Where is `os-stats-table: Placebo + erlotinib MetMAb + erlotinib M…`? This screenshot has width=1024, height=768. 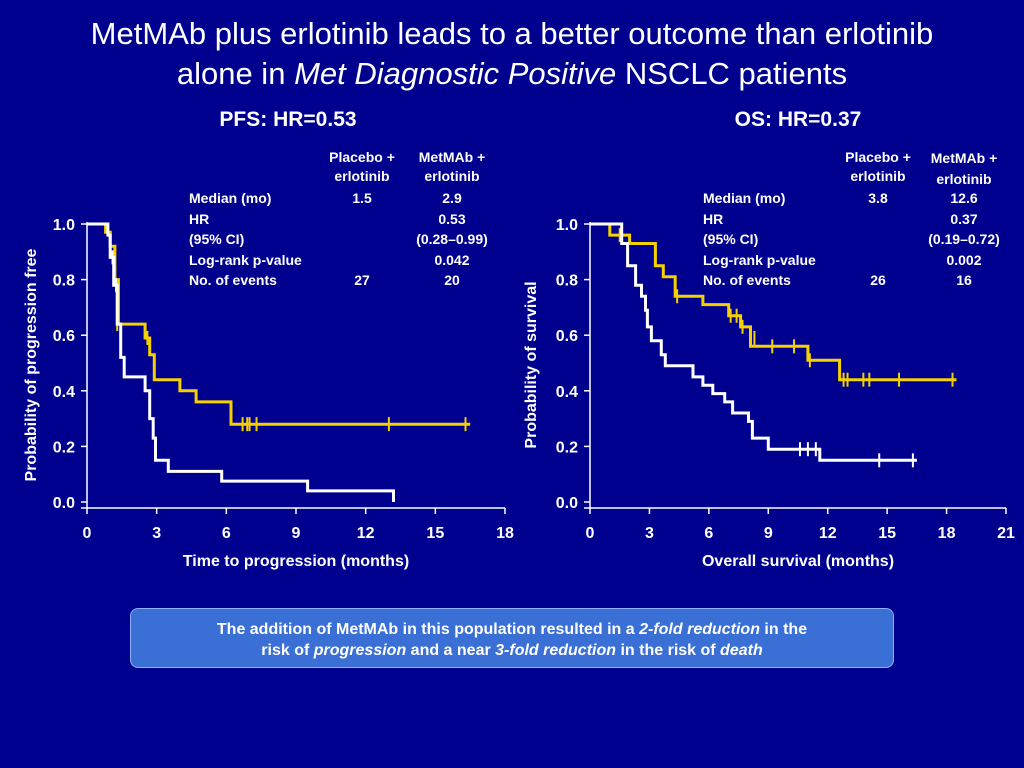
os-stats-table: Placebo + erlotinib MetMAb + erlotinib M… is located at coordinates (863, 223).